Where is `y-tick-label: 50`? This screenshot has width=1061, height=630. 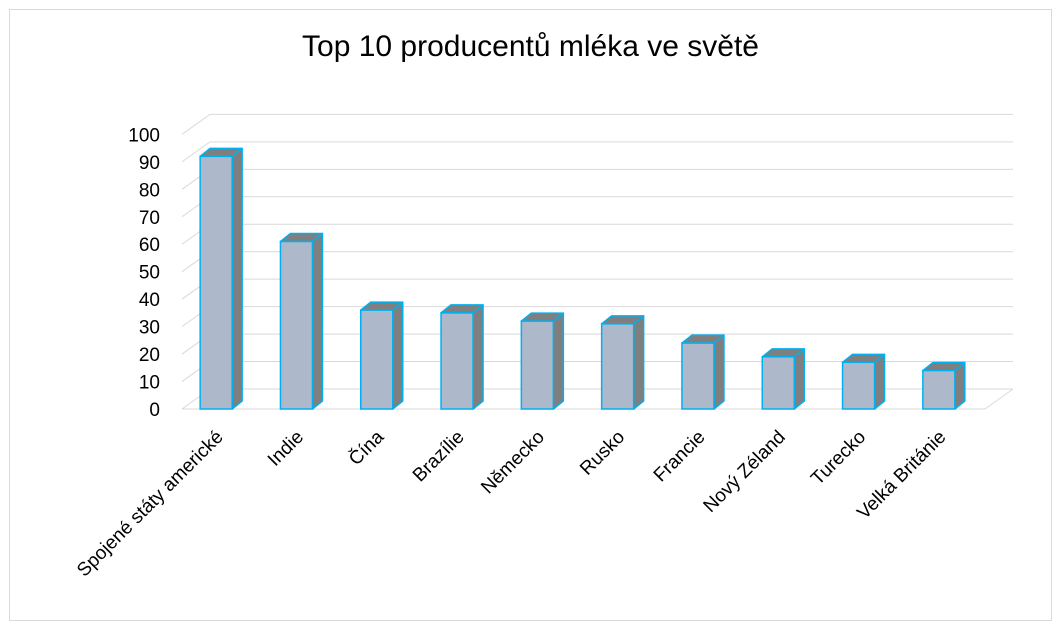
y-tick-label: 50 is located at coordinates (149, 273).